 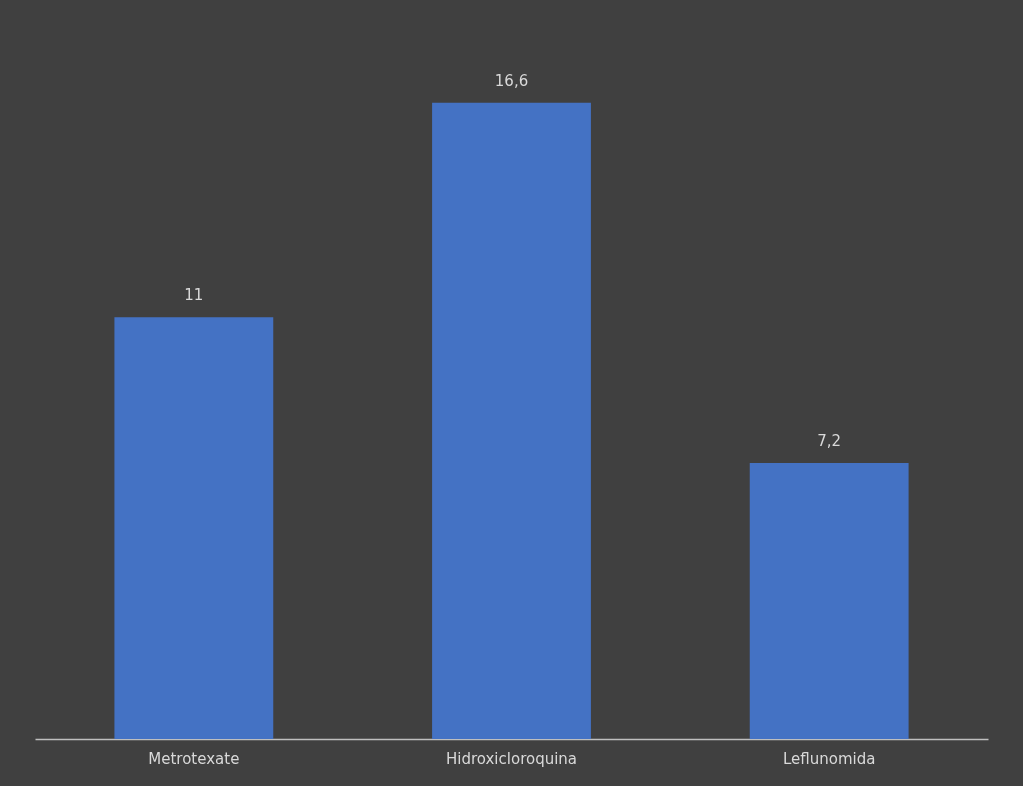 What do you see at coordinates (511, 758) in the screenshot?
I see `x-tick-label: Hidroxicloroquina` at bounding box center [511, 758].